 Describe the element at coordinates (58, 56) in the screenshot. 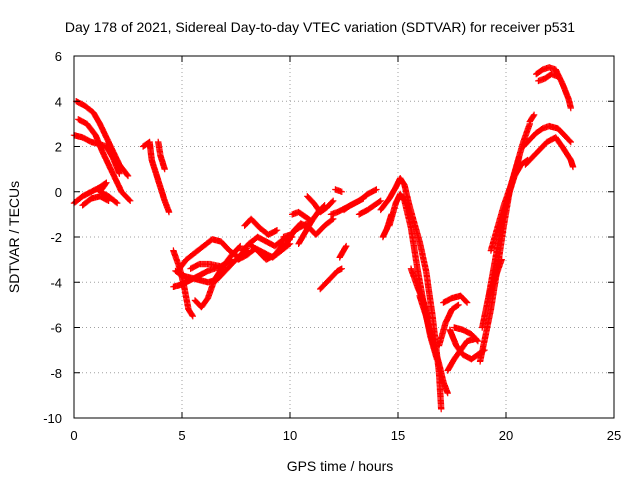

I see `y-tick-label: 6` at that location.